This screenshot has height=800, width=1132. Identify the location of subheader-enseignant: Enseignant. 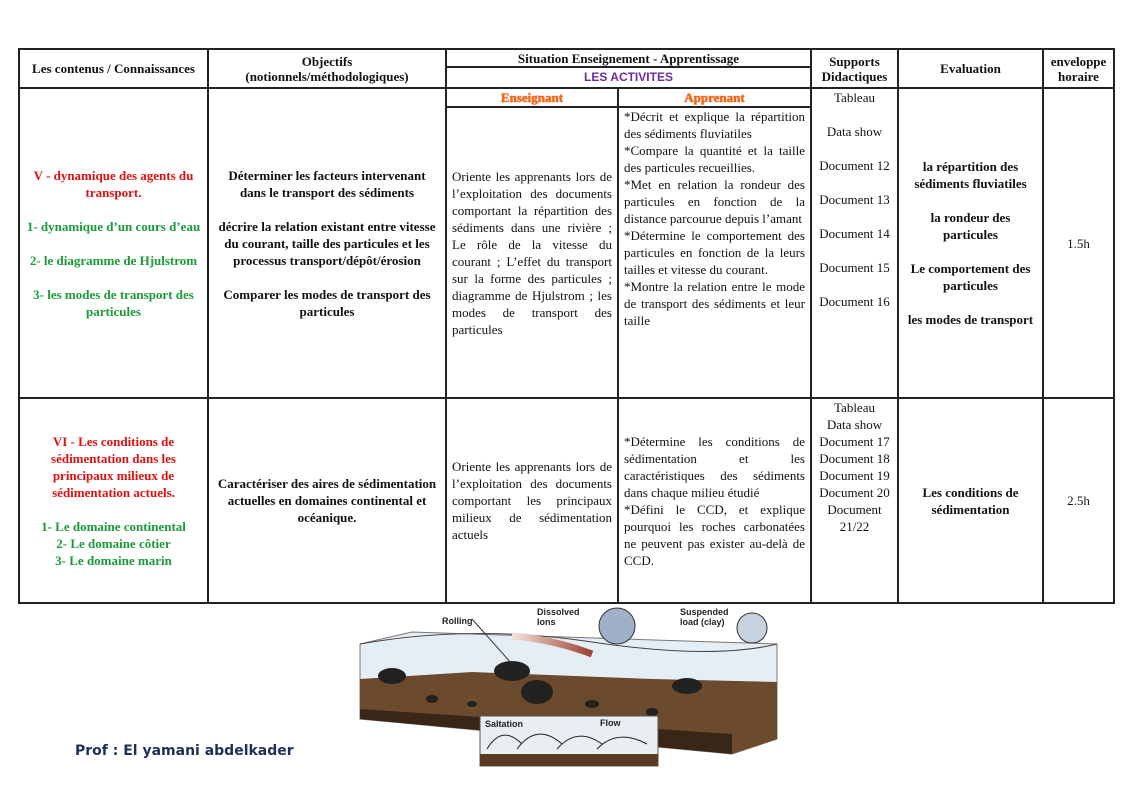
(532, 97).